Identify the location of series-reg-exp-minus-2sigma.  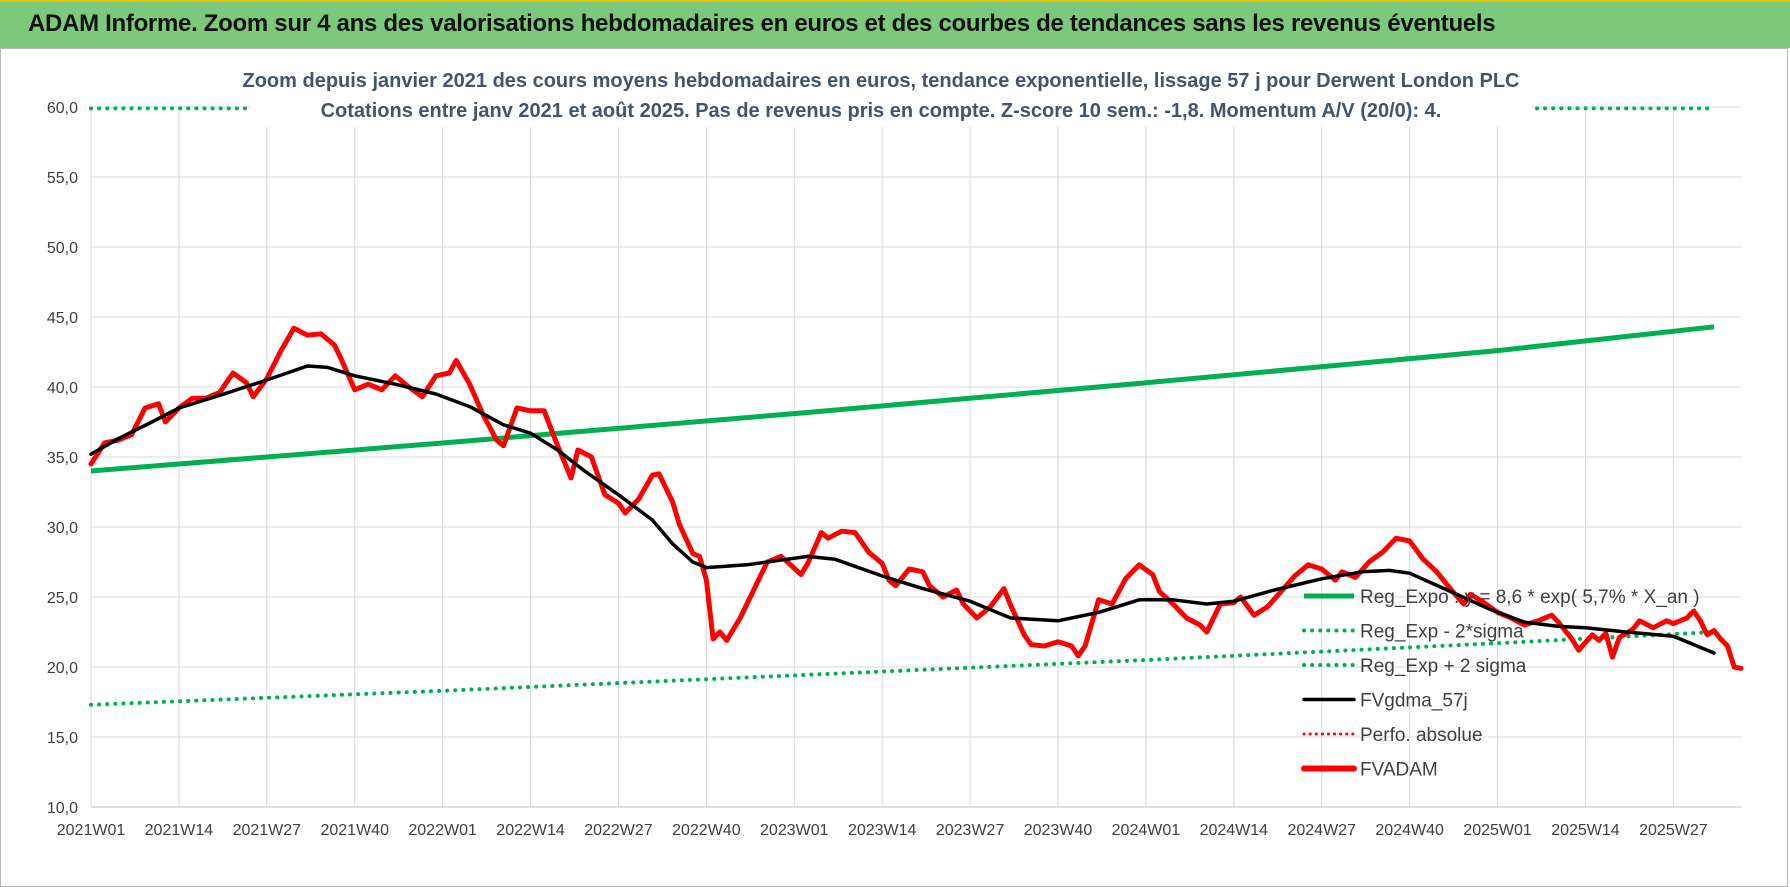
(902, 668).